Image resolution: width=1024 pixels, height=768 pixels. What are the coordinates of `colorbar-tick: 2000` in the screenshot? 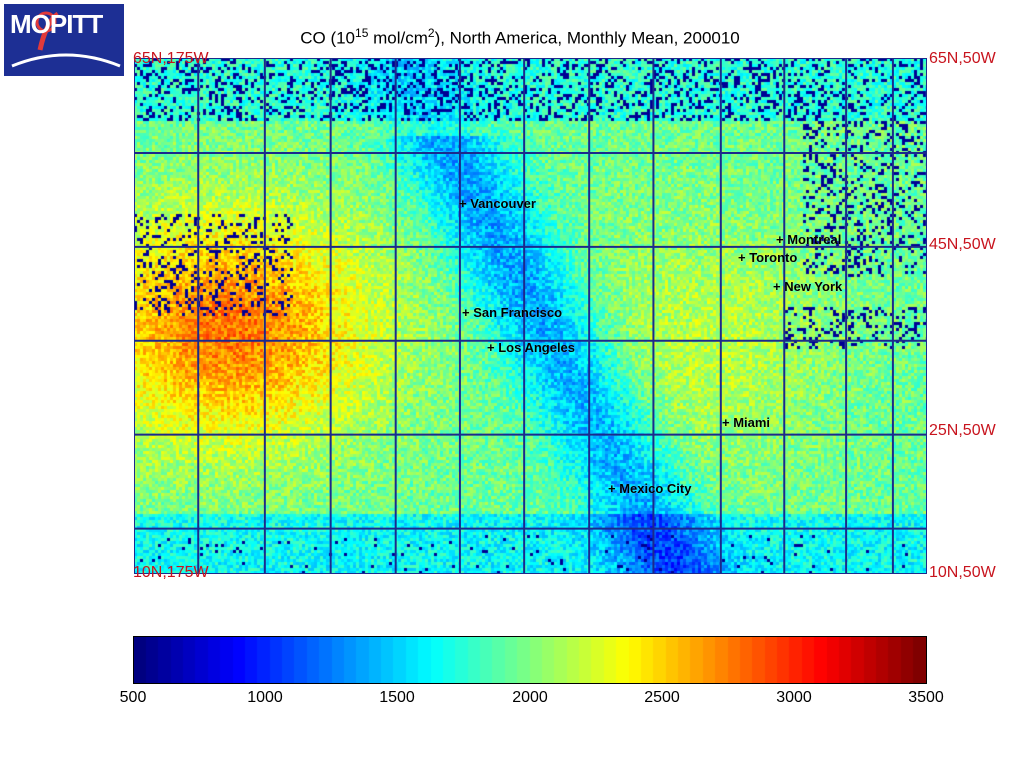 It's located at (530, 697).